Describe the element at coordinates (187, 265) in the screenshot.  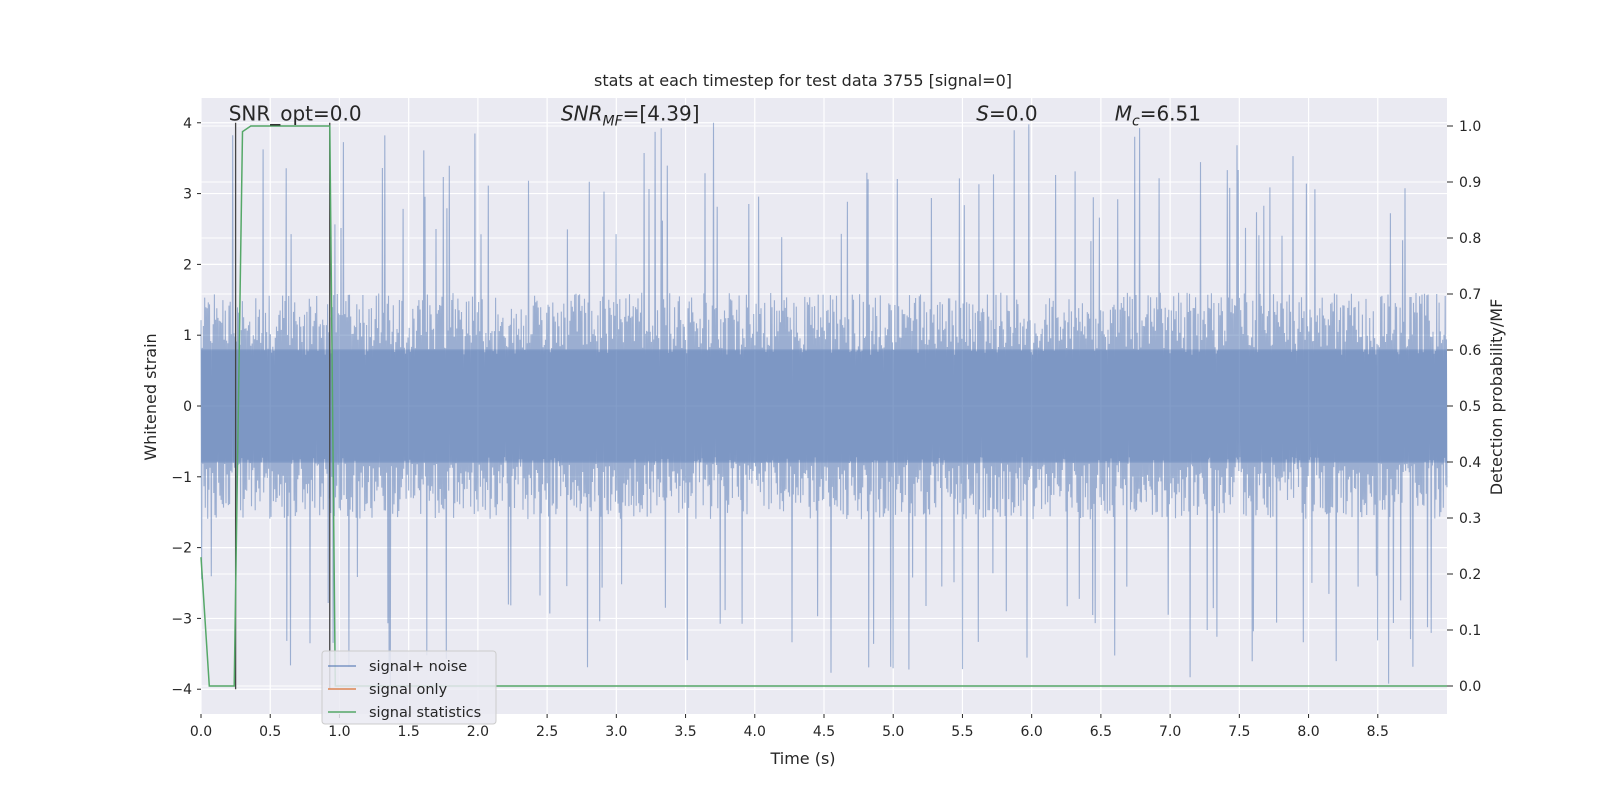
I see `y-tick-label: 2` at that location.